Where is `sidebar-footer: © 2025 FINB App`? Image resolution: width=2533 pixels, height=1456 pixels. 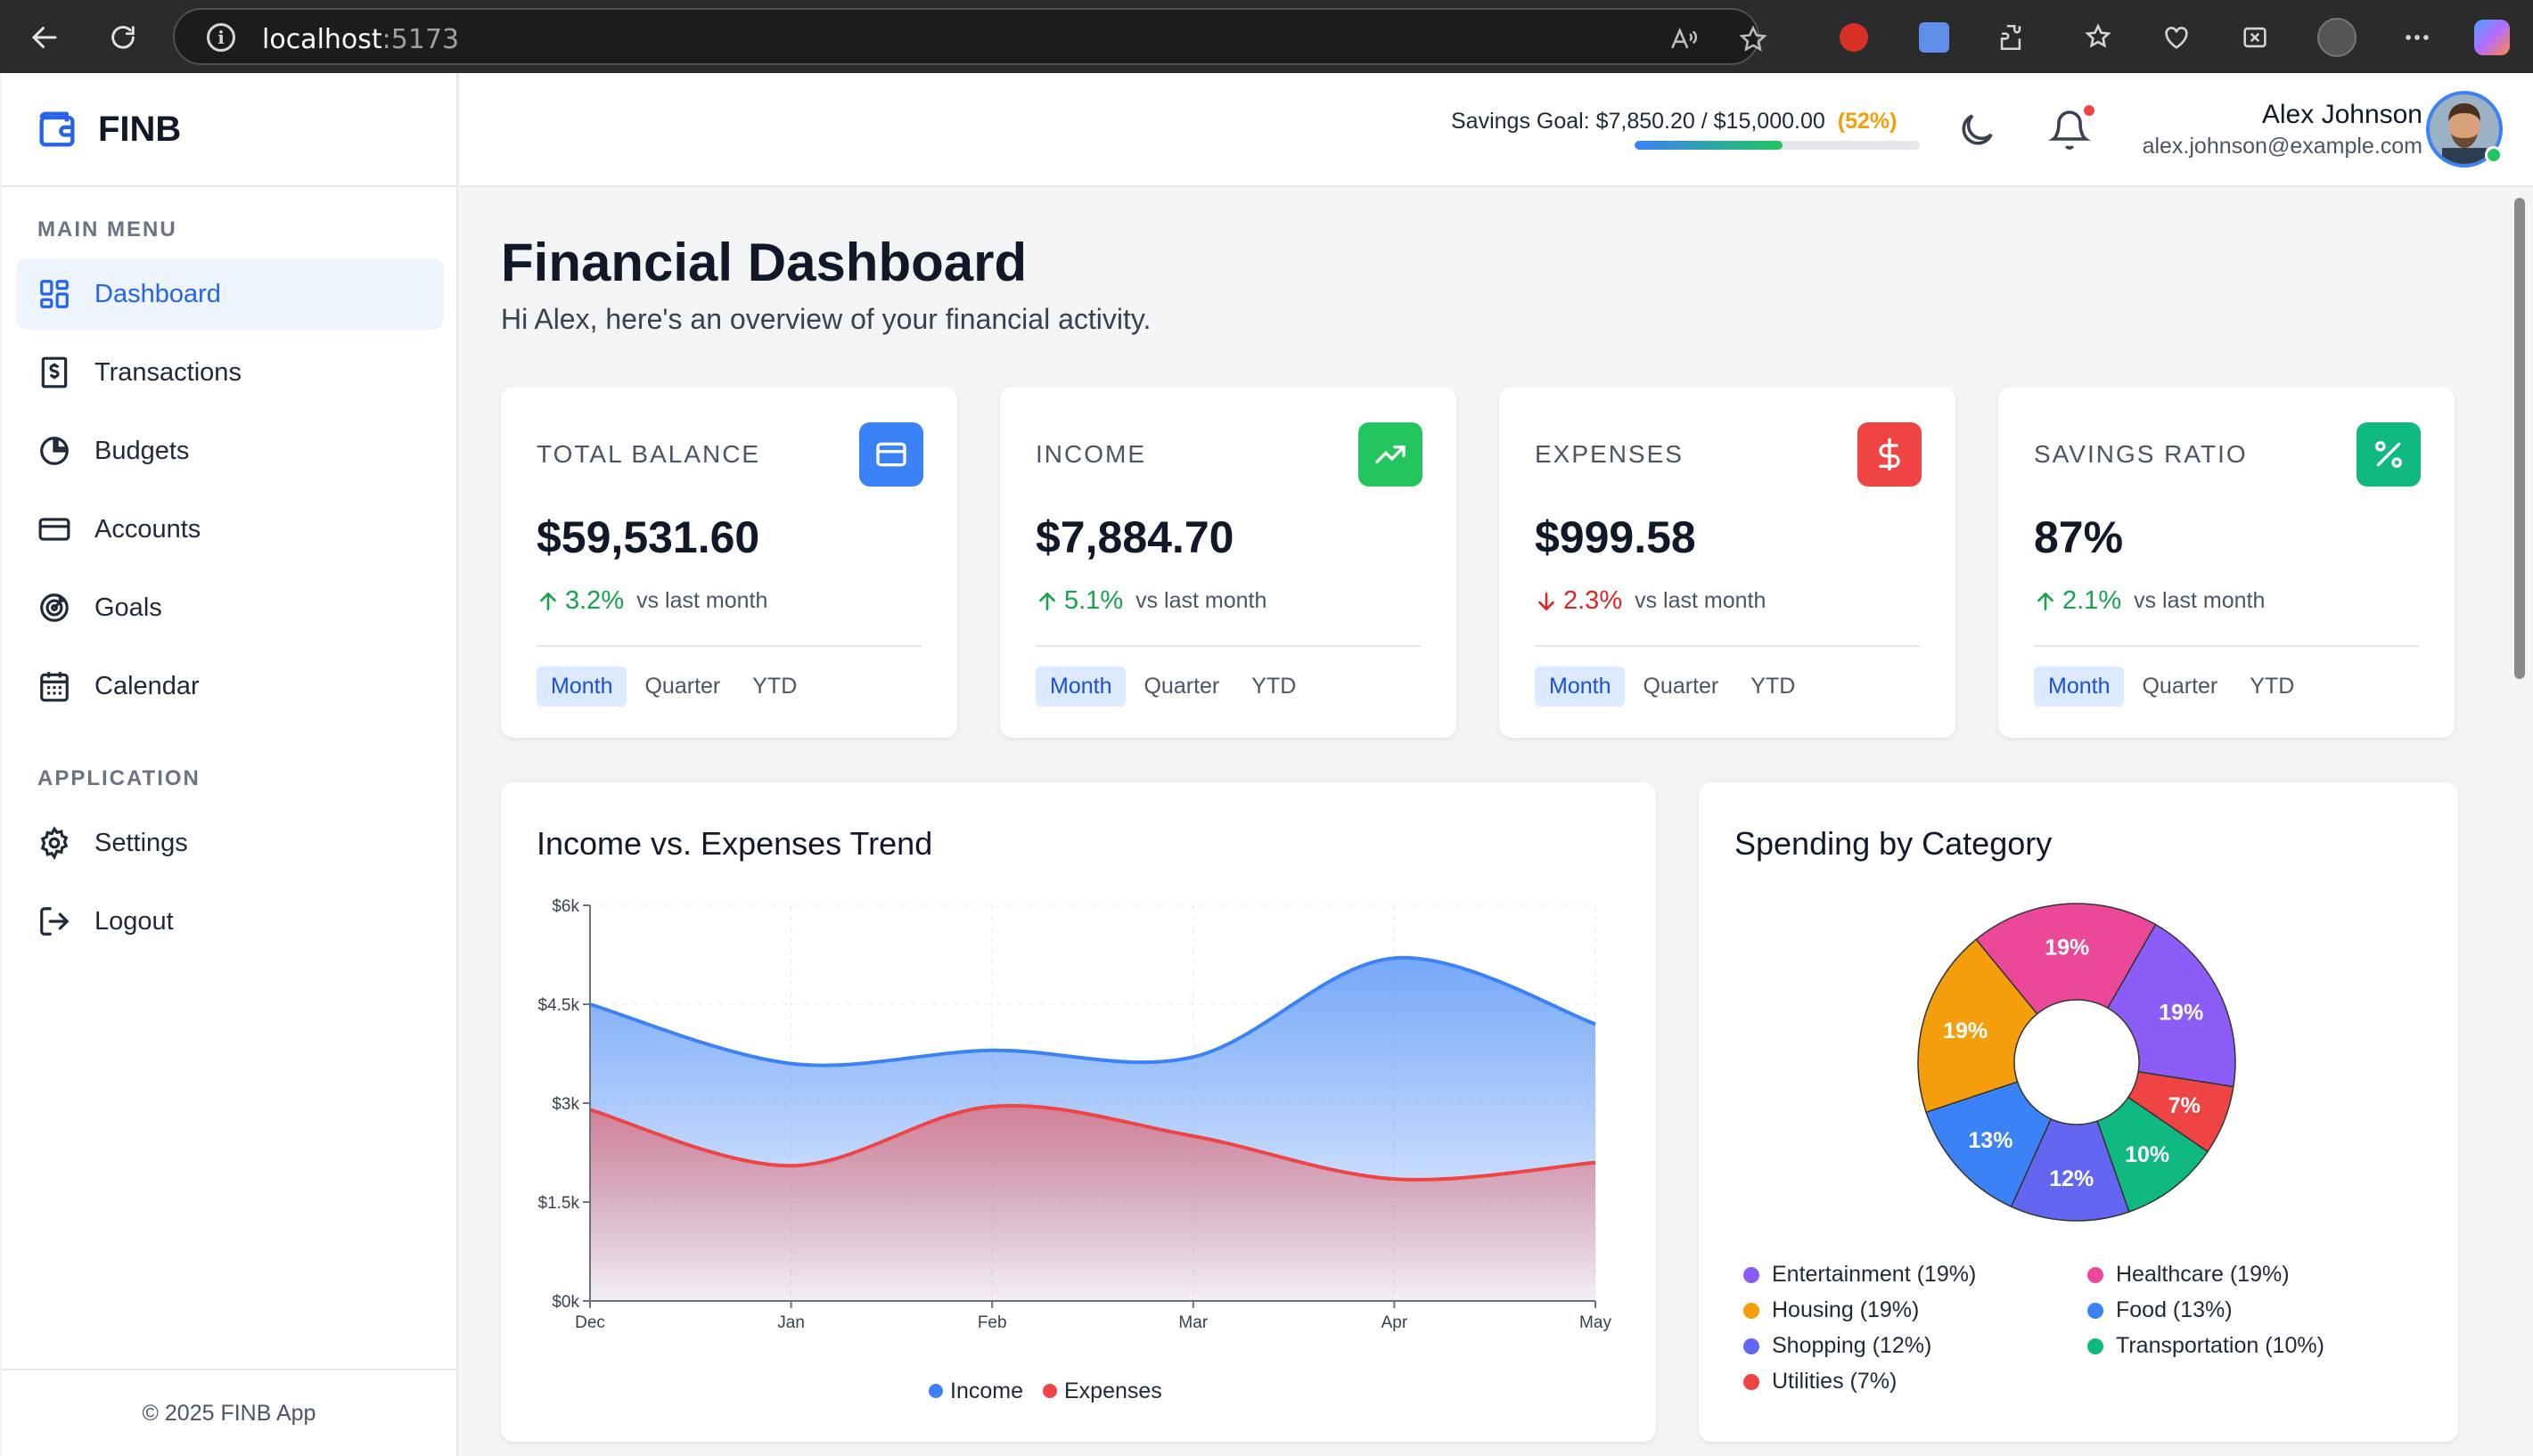 sidebar-footer: © 2025 FINB App is located at coordinates (229, 1413).